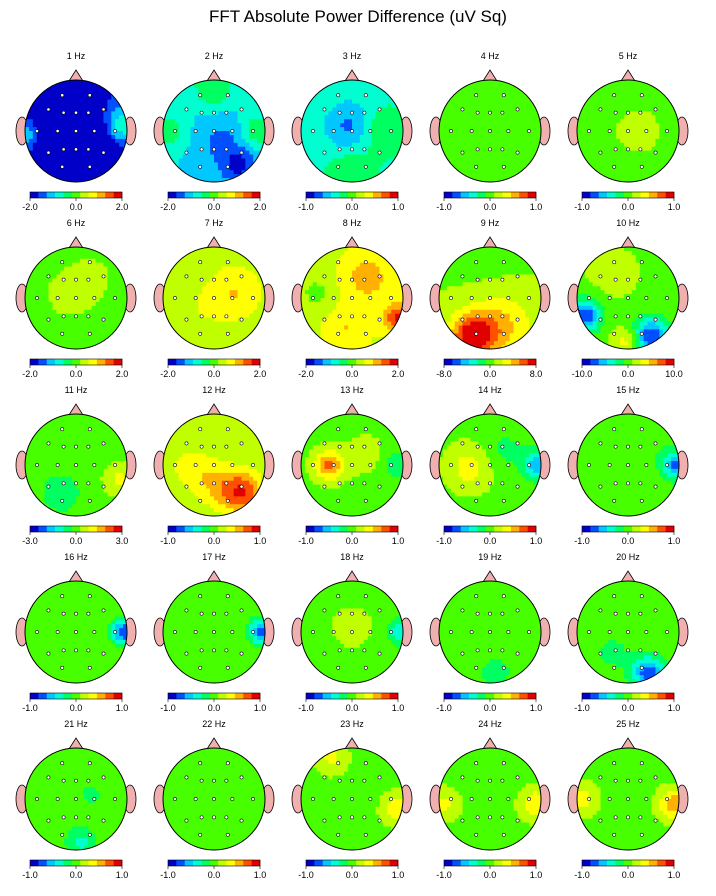 The image size is (716, 896). I want to click on colorbar-tick-label: -2.0, so click(30, 207).